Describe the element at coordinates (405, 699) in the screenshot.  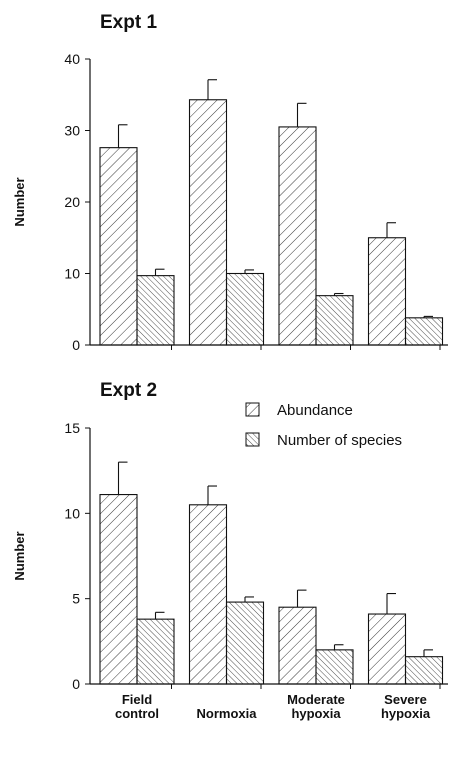
I see `x-tick-label-line: Severe` at that location.